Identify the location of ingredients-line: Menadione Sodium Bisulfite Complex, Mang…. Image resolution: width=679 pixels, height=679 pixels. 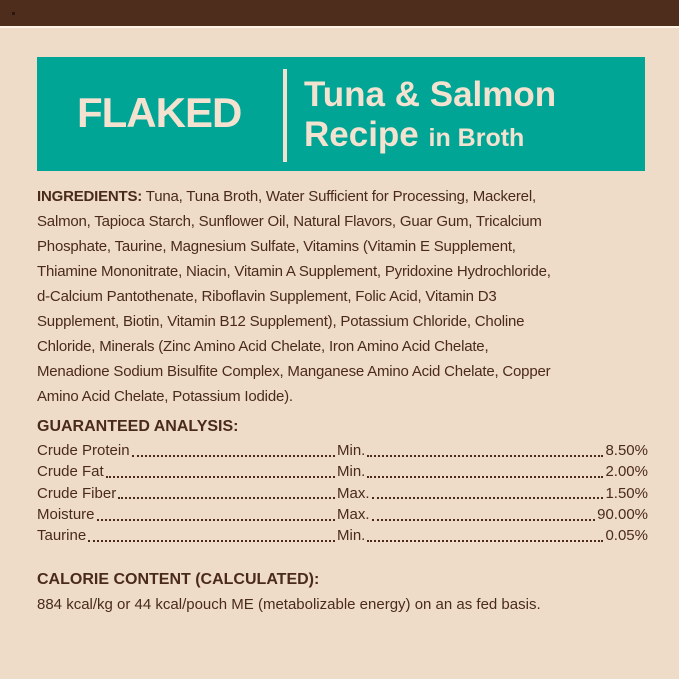
(294, 371).